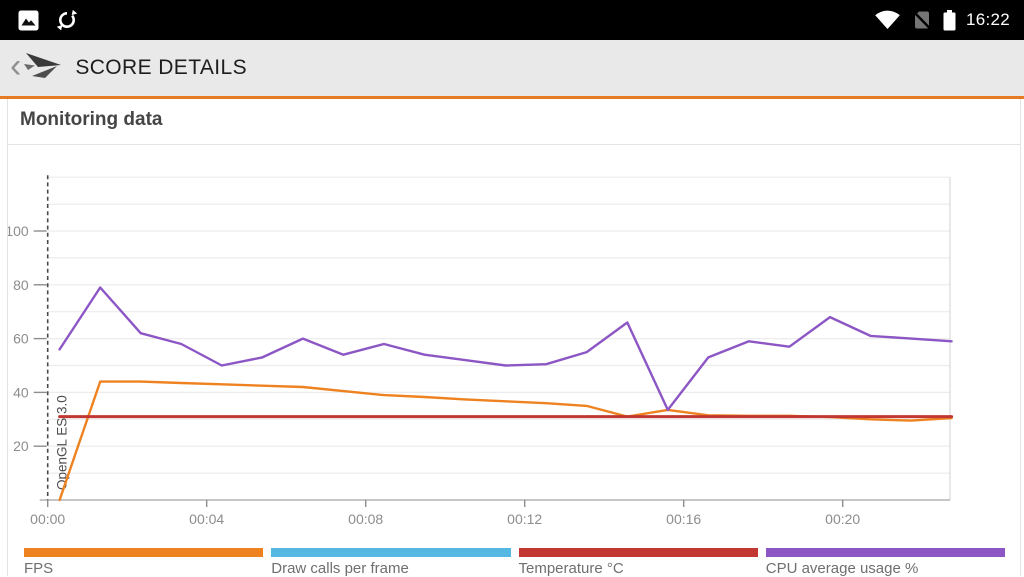 The width and height of the screenshot is (1024, 577). What do you see at coordinates (67, 20) in the screenshot?
I see `sync-icon` at bounding box center [67, 20].